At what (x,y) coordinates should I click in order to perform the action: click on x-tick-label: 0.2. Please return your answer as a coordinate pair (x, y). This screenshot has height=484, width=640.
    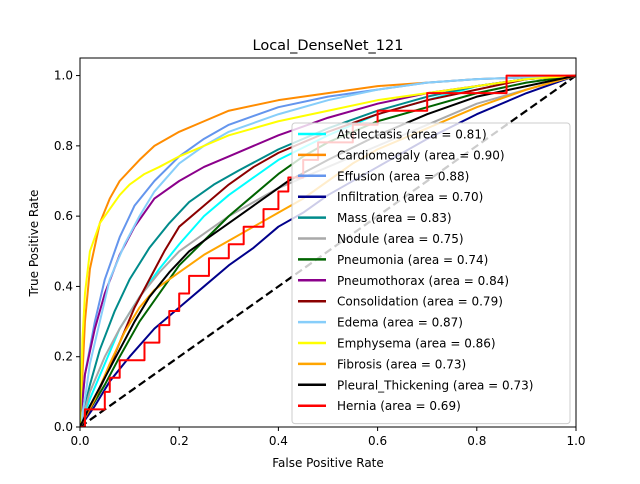
    Looking at the image, I should click on (179, 441).